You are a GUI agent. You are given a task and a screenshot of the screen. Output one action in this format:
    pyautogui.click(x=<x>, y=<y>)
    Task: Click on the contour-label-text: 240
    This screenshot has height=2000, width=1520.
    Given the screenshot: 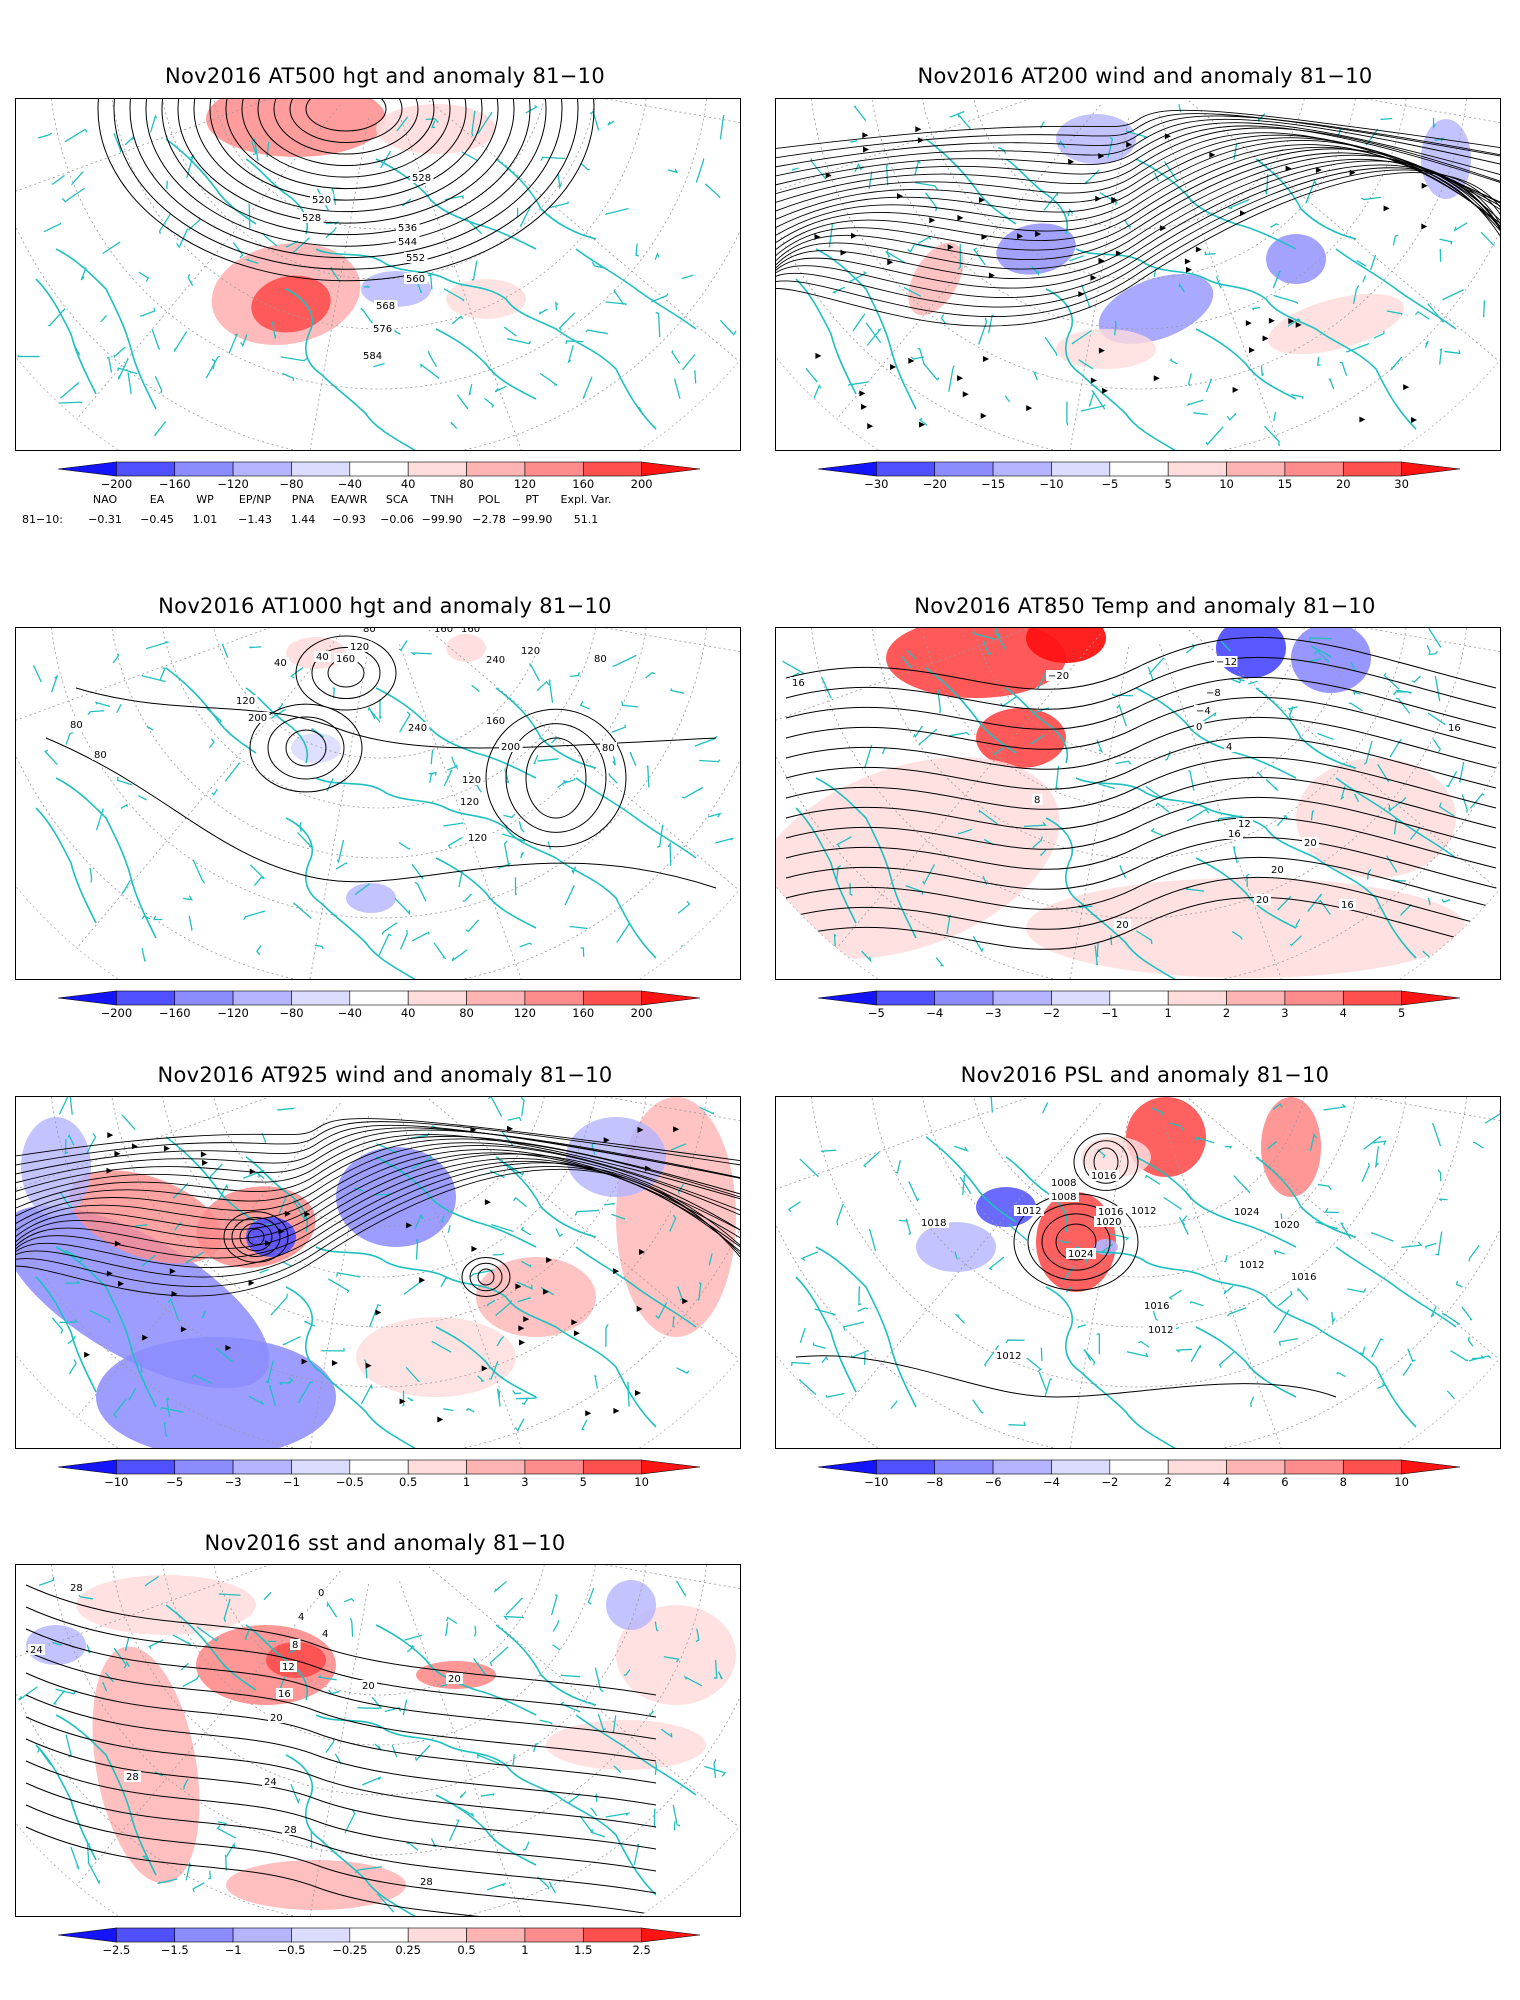 What is the action you would take?
    pyautogui.click(x=417, y=728)
    